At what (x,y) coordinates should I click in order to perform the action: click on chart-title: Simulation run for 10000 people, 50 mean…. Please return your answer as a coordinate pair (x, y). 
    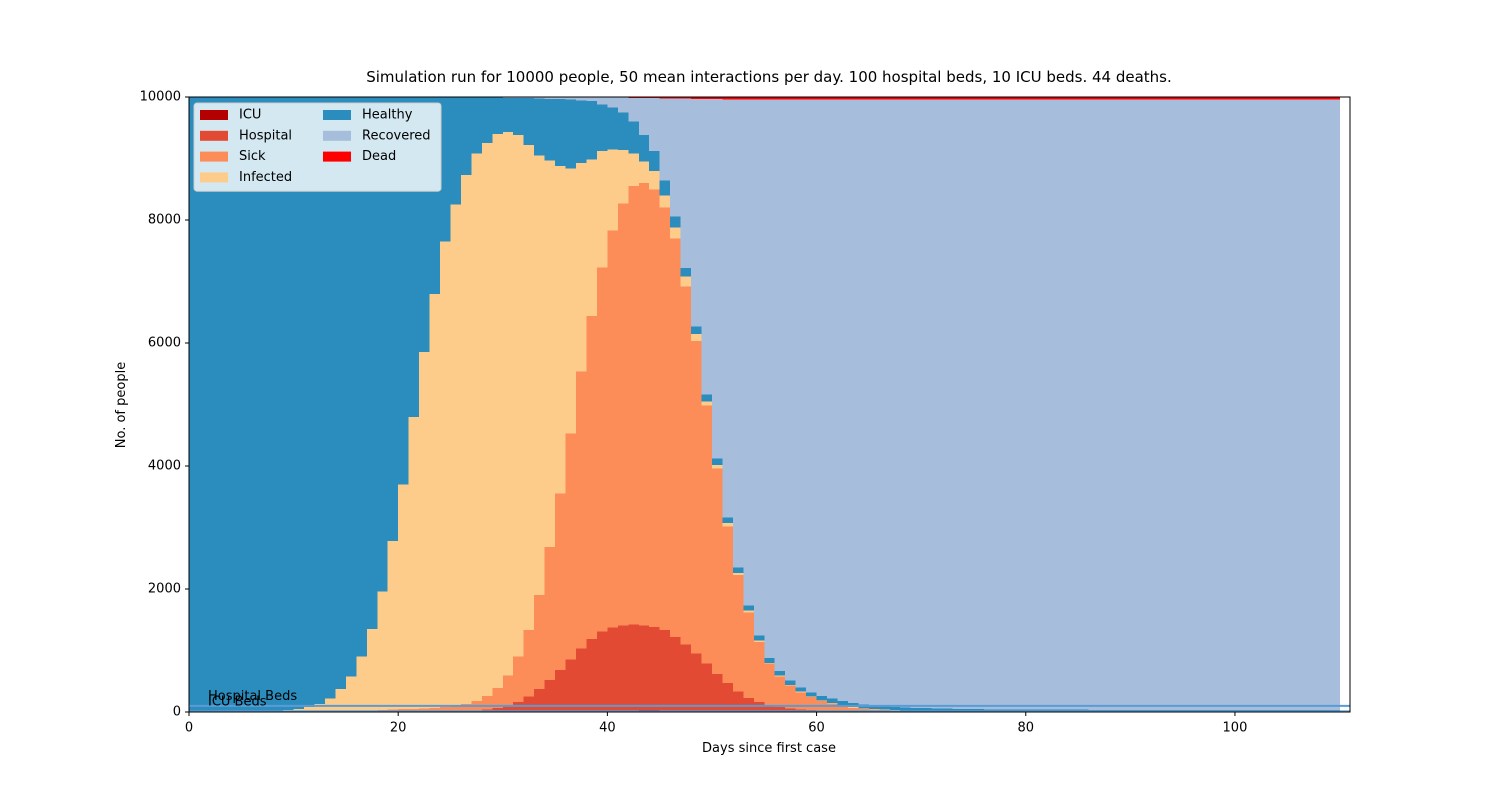
    Looking at the image, I should click on (769, 77).